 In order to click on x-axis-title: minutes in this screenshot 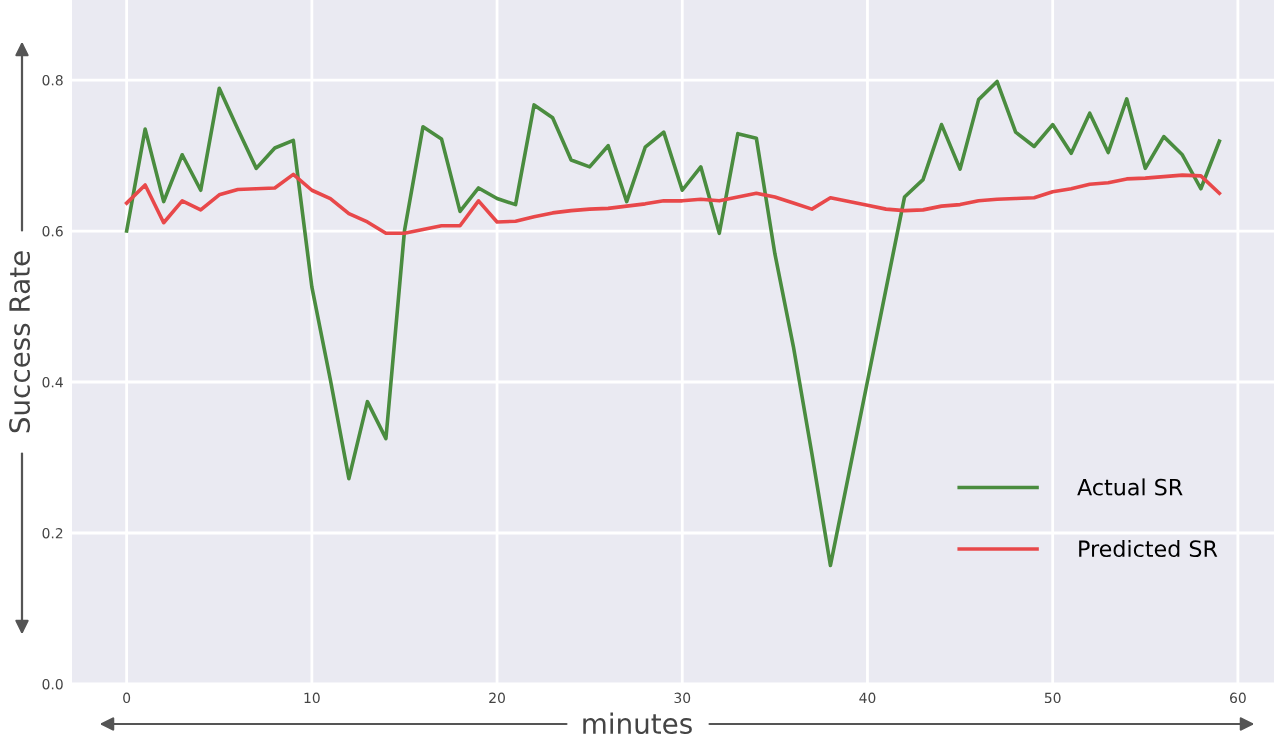, I will do `click(637, 723)`.